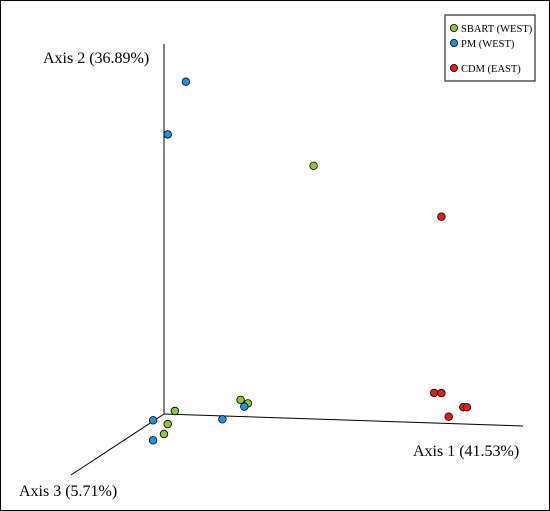  I want to click on axis-1-line, so click(343, 420).